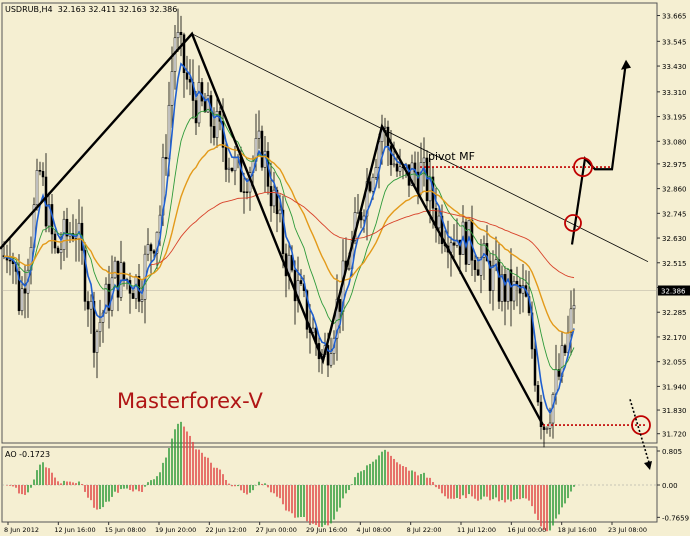 The height and width of the screenshot is (536, 690). Describe the element at coordinates (674, 338) in the screenshot. I see `y-tick-label: 32.170` at that location.